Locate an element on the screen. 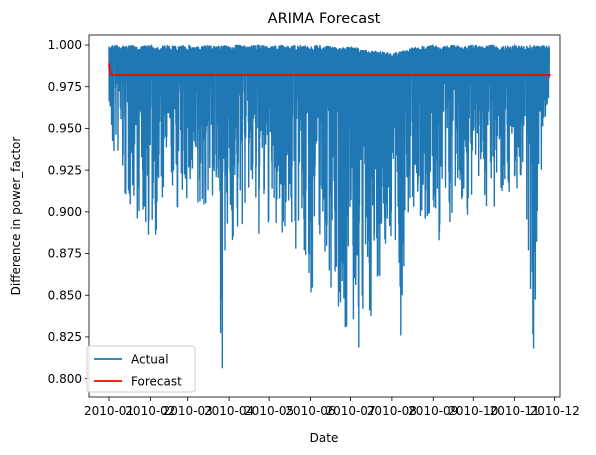  x-tick-label: 2010-05 is located at coordinates (269, 411).